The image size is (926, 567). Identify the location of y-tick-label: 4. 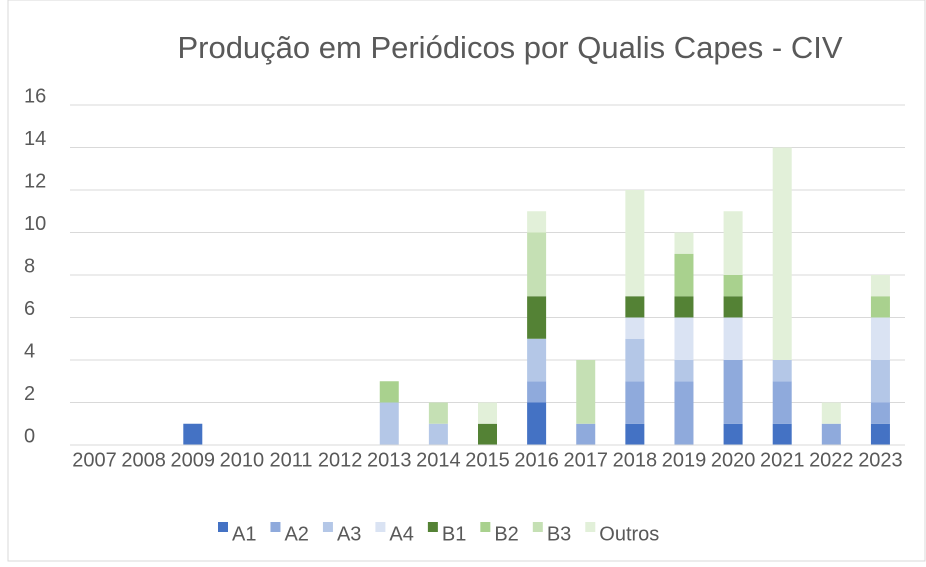
(29, 351).